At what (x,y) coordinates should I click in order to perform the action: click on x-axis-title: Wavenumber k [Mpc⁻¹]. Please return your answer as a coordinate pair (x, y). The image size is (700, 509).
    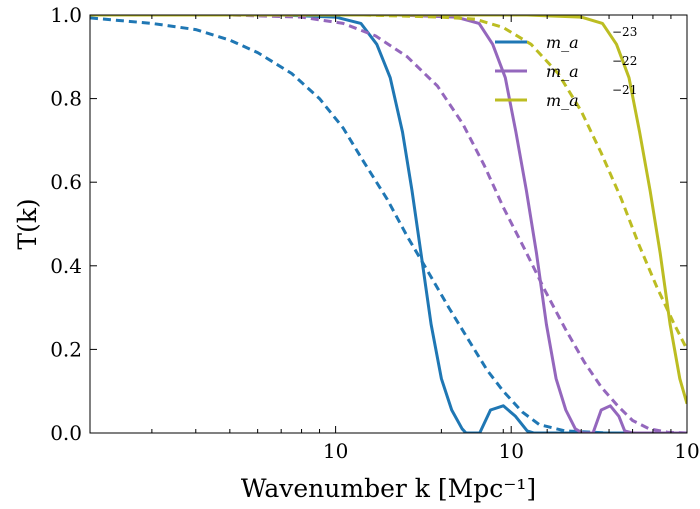
    Looking at the image, I should click on (388, 488).